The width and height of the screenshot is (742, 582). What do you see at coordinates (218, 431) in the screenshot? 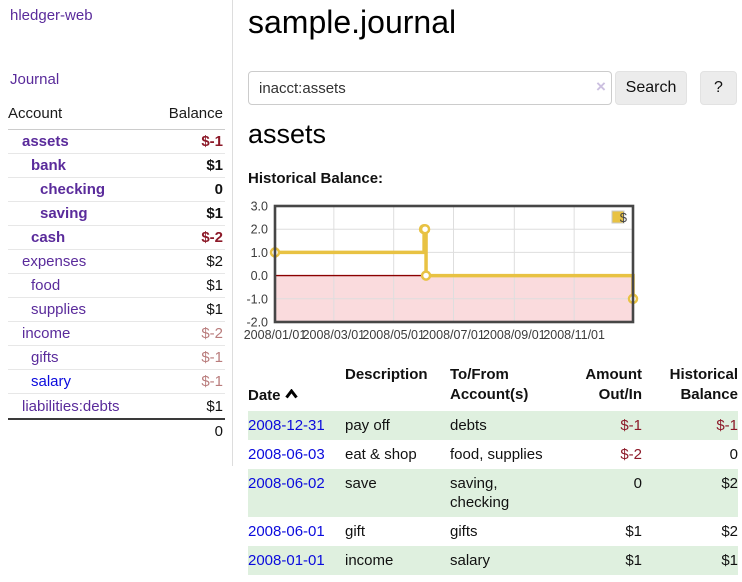
I see `accounts-total-value: 0` at bounding box center [218, 431].